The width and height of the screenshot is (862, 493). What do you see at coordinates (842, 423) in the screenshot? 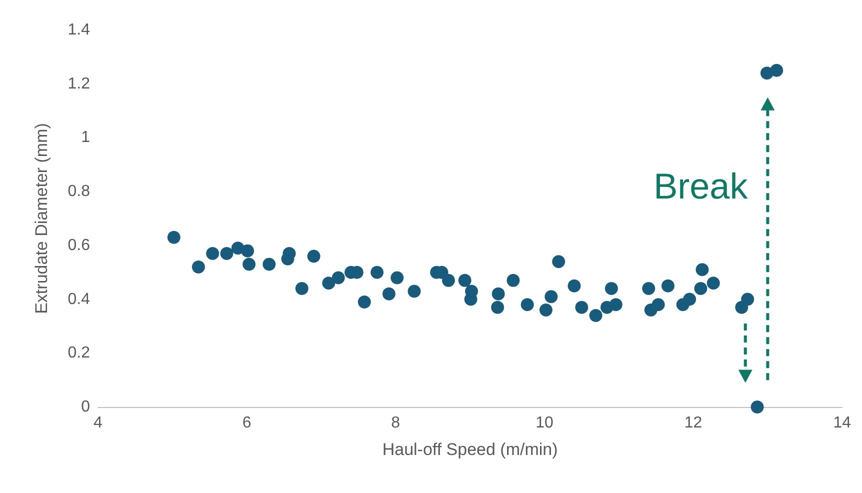
I see `x-tick-label: 14` at bounding box center [842, 423].